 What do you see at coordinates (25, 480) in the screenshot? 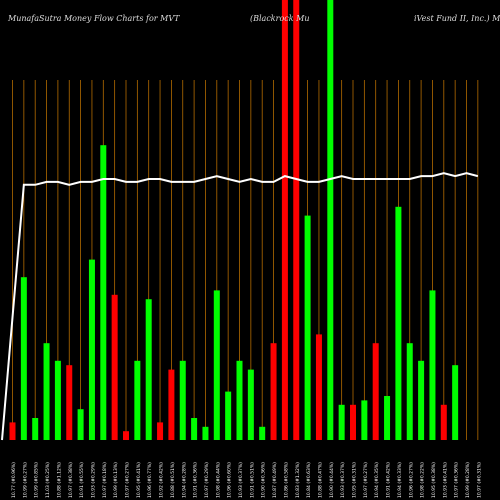
I see `x-tick-label: 10.99 (#0.27%)` at bounding box center [25, 480].